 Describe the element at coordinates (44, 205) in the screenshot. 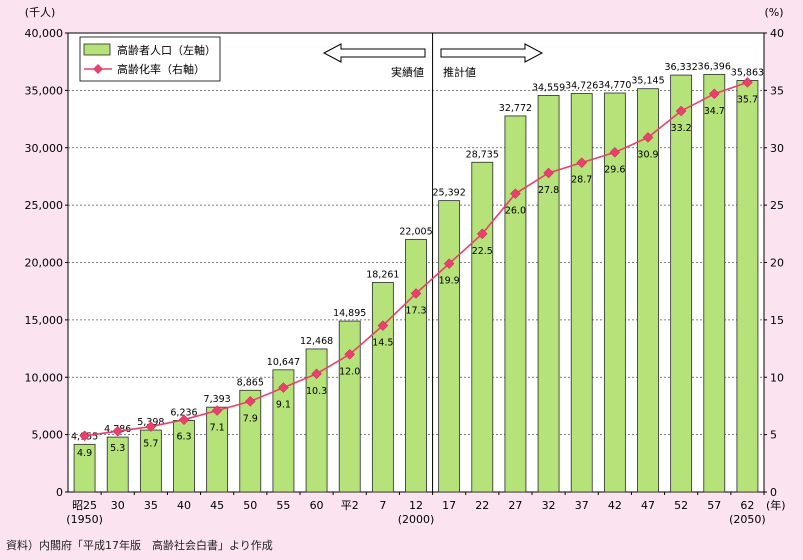

I see `left-tick-label: 25,000` at that location.